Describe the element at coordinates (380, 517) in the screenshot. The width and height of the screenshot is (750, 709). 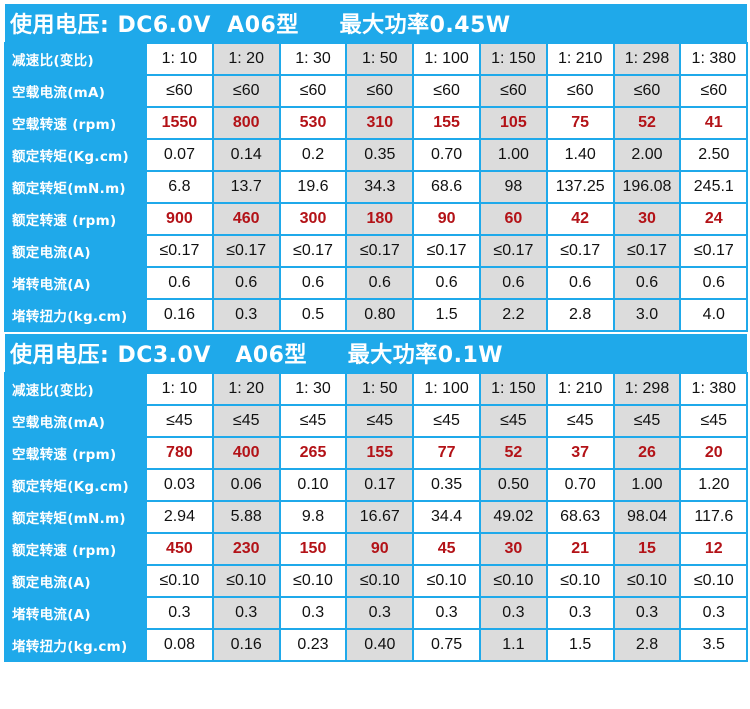
I see `value-cell: 16.67` at that location.